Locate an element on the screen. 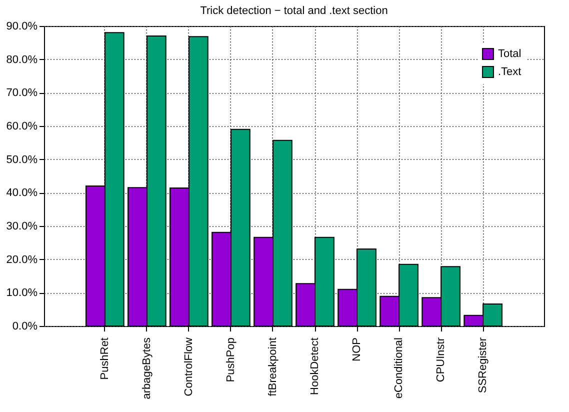  x-tick-label: ControlFlow is located at coordinates (188, 366).